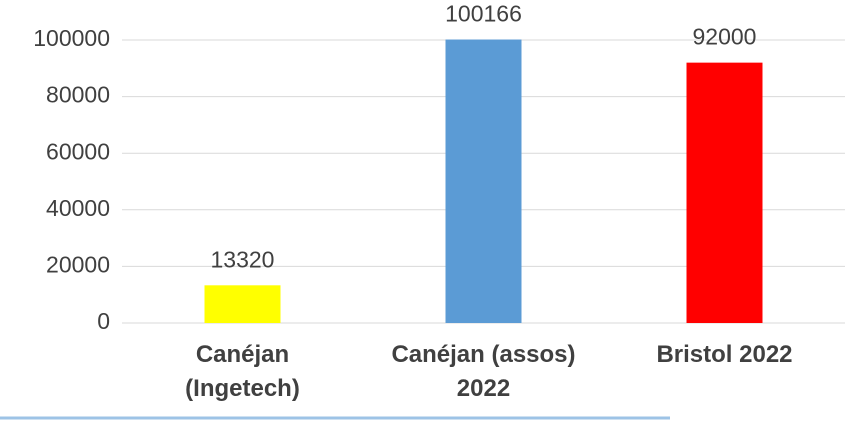  Describe the element at coordinates (725, 37) in the screenshot. I see `data-label: 92000` at that location.